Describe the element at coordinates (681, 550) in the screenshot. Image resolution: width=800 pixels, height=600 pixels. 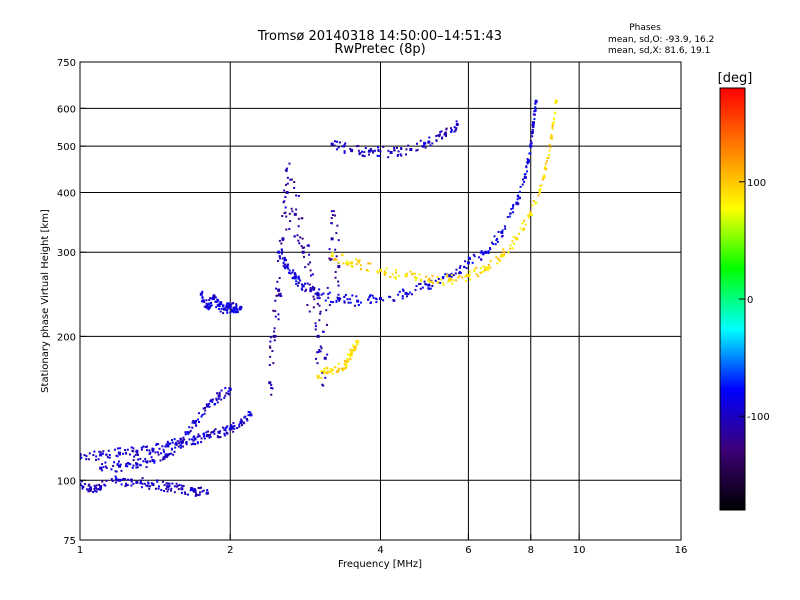
I see `x-tick-label: 16` at that location.